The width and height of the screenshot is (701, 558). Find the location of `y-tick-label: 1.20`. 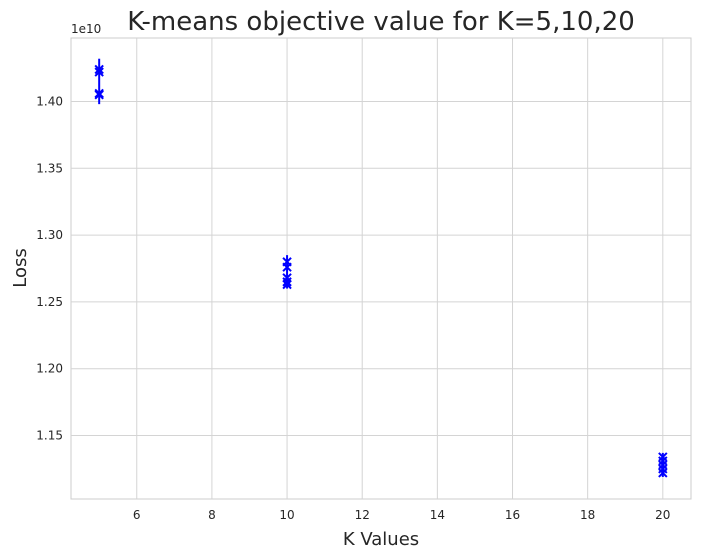

y-tick-label: 1.20 is located at coordinates (49, 369).